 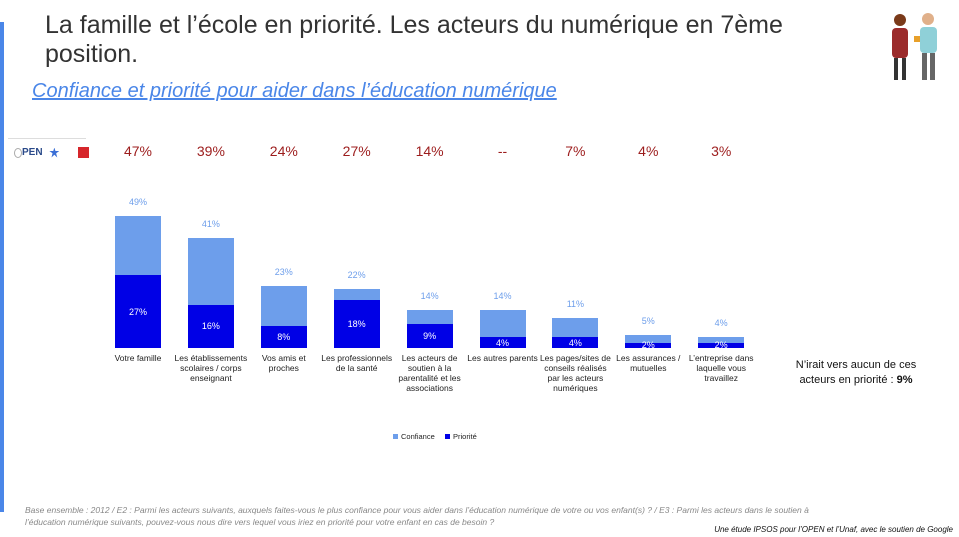 I want to click on value-label: 23%, so click(x=283, y=272).